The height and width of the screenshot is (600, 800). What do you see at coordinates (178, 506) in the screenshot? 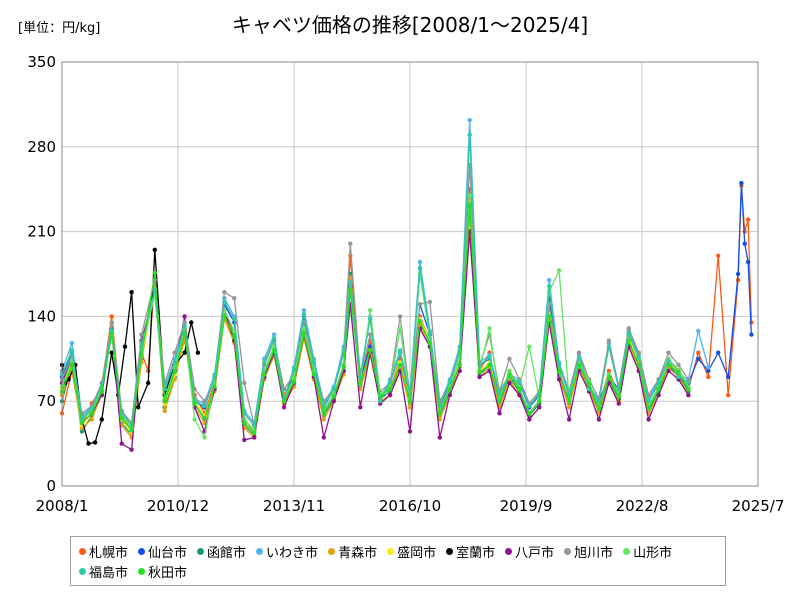
I see `x-tick-label: 2010/12` at bounding box center [178, 506].